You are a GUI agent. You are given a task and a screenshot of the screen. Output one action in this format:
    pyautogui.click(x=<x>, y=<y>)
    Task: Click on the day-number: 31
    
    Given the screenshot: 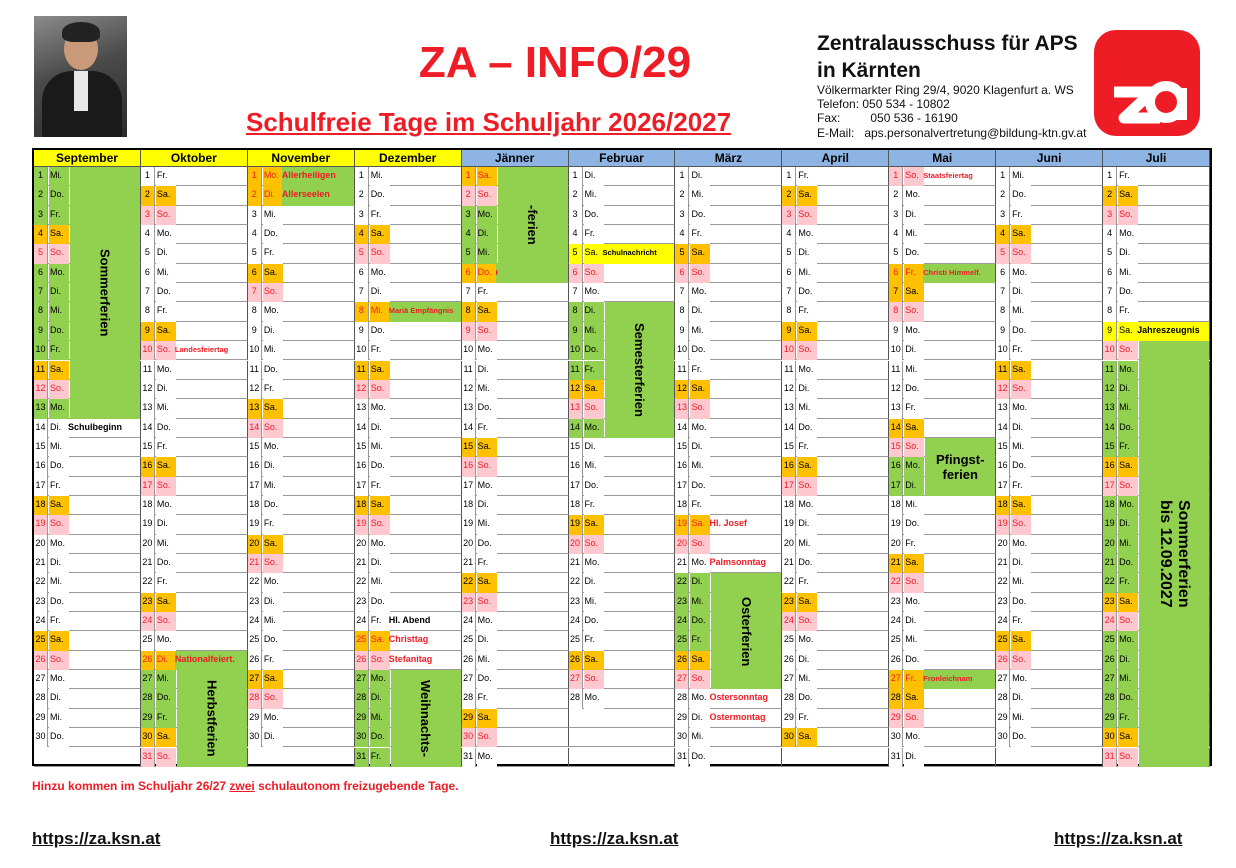 What is the action you would take?
    pyautogui.click(x=1110, y=757)
    